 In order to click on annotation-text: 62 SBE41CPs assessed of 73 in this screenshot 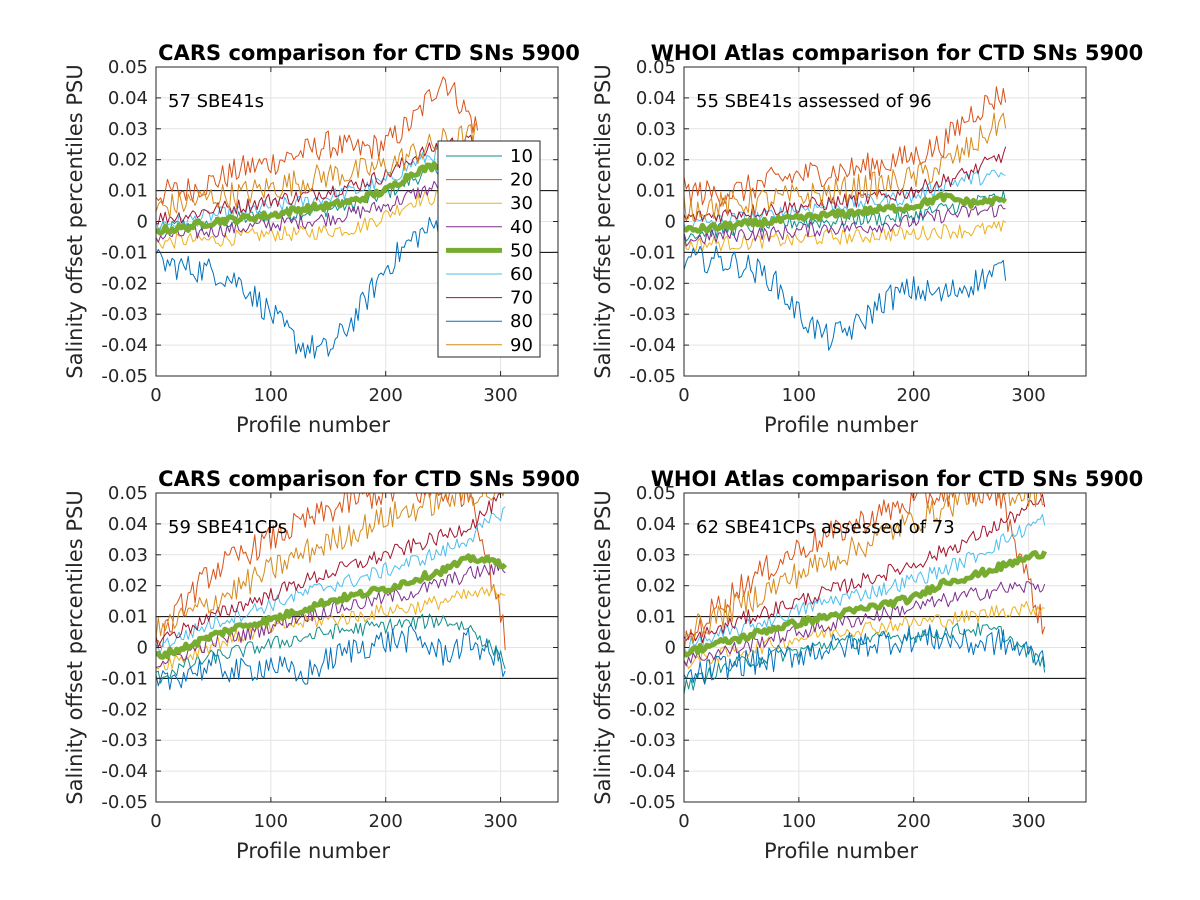, I will do `click(825, 527)`.